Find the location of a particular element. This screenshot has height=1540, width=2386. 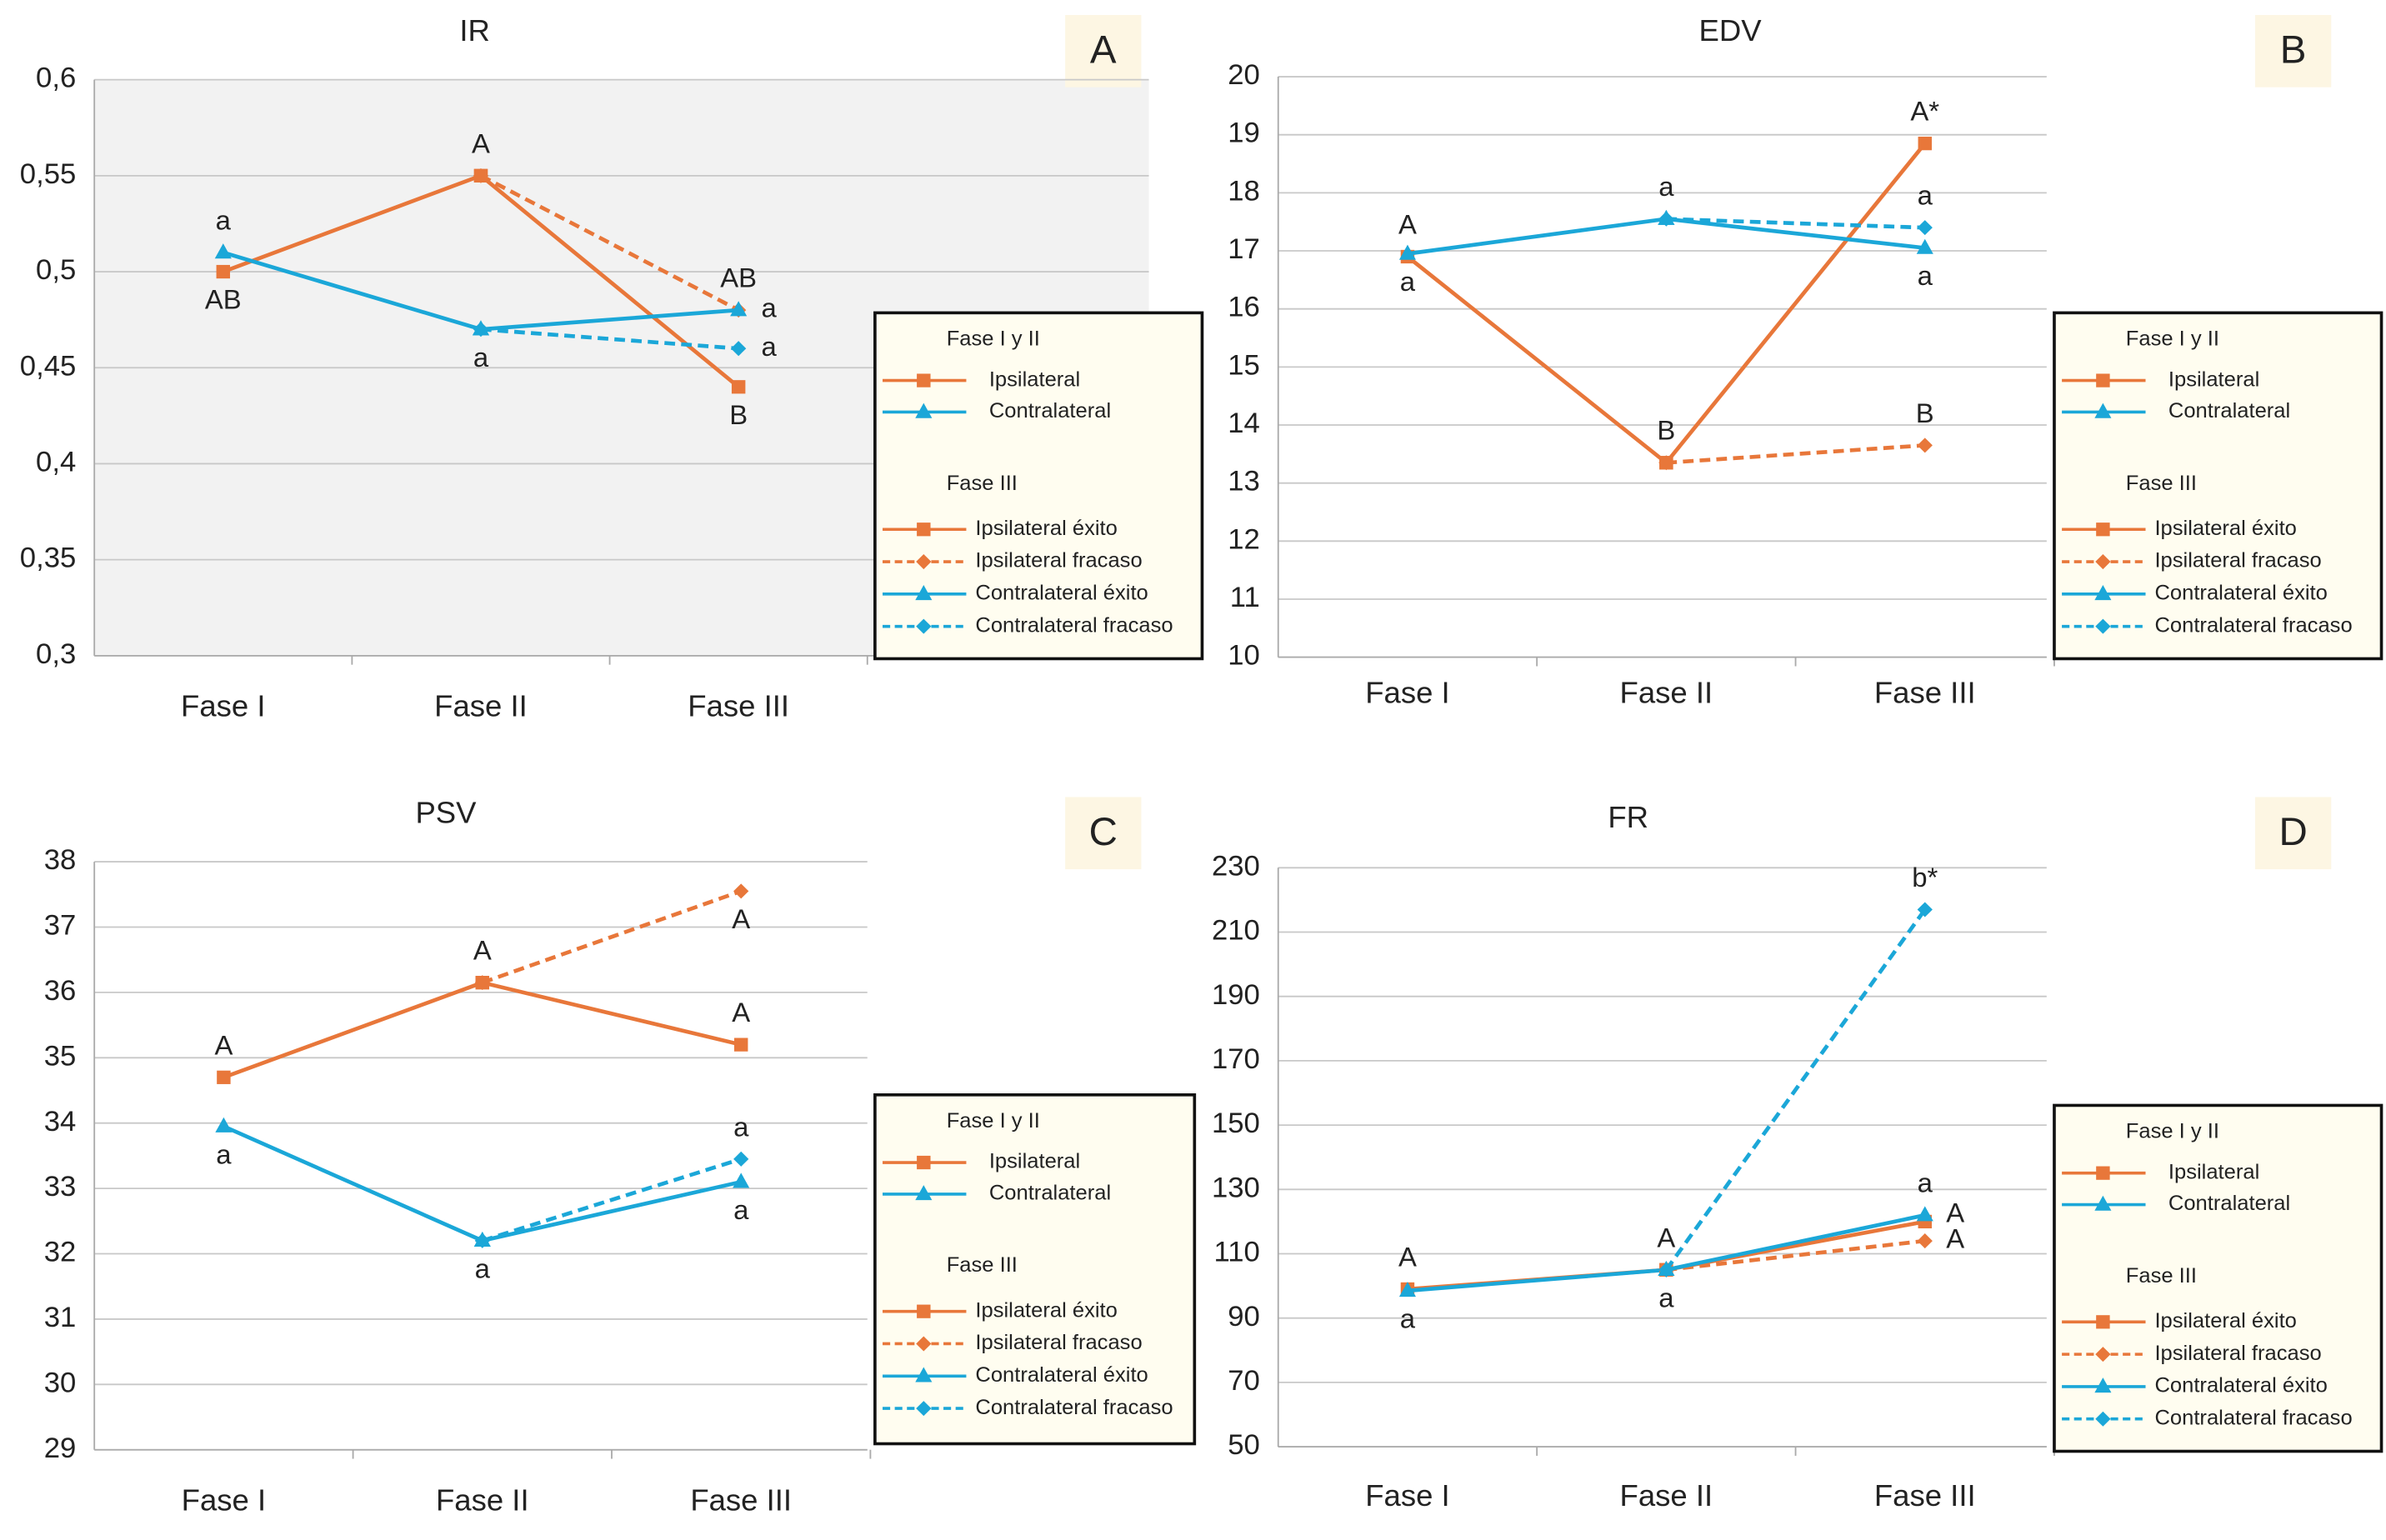

legend-label: Ipsilateral is located at coordinates (1034, 379).